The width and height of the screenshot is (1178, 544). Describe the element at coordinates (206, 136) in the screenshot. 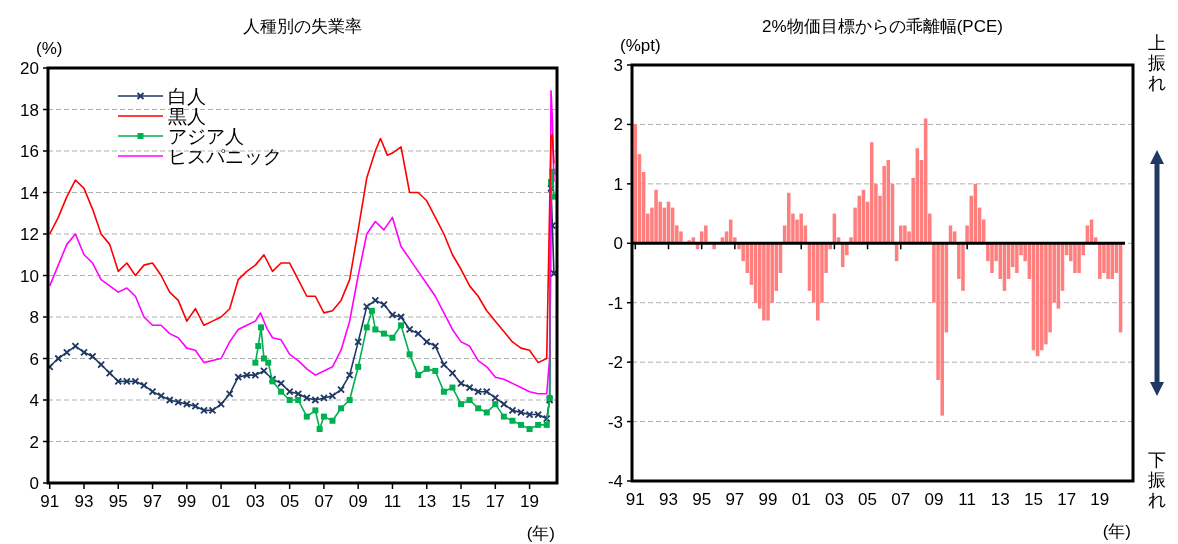

I see `legend-label: アジア人` at that location.